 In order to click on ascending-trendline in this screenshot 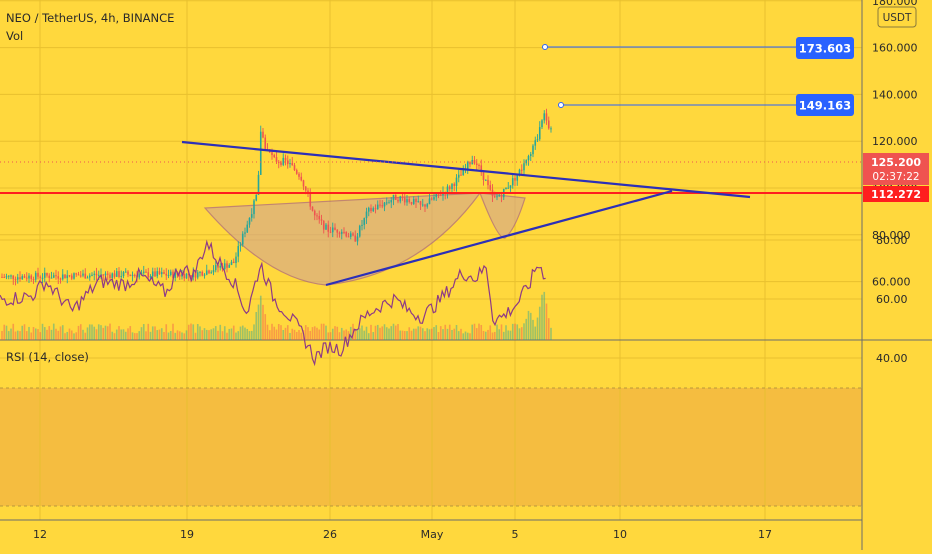, I will do `click(499, 238)`.